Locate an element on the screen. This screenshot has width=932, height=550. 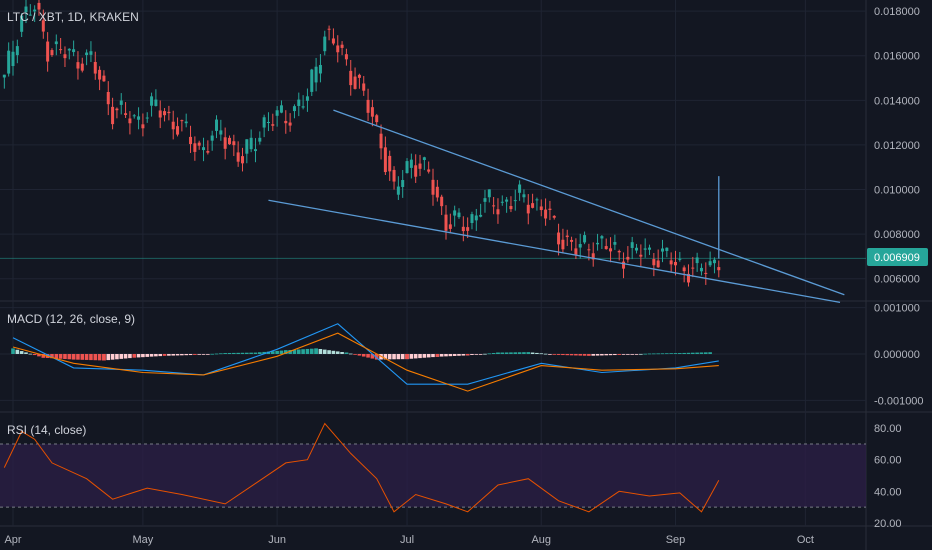
rsi-tick-label: 80.00 is located at coordinates (888, 429).